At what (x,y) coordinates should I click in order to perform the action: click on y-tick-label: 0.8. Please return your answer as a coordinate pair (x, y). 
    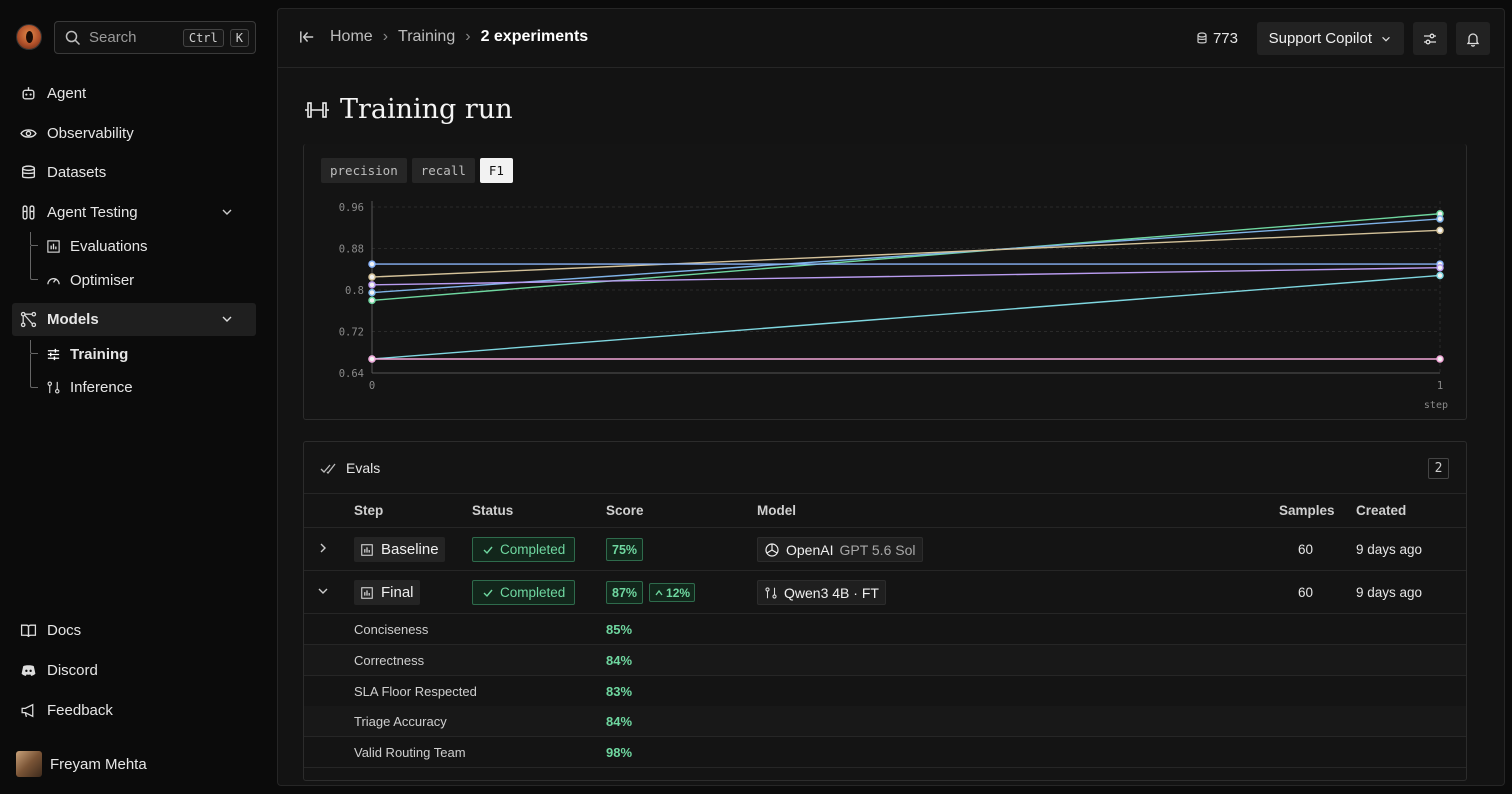
    Looking at the image, I should click on (354, 291).